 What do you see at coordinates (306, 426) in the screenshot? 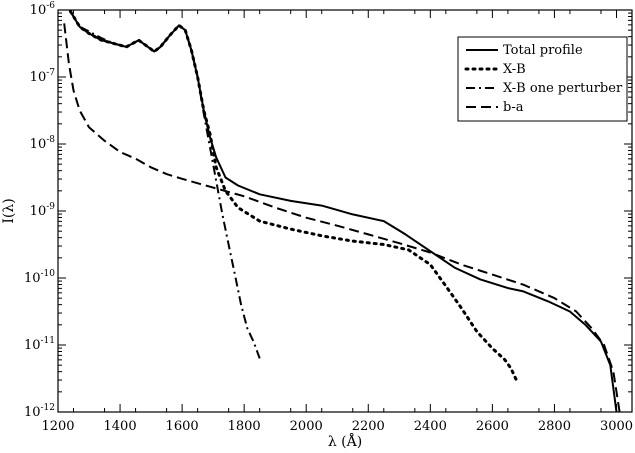
I see `x-tick-label: 2000` at bounding box center [306, 426].